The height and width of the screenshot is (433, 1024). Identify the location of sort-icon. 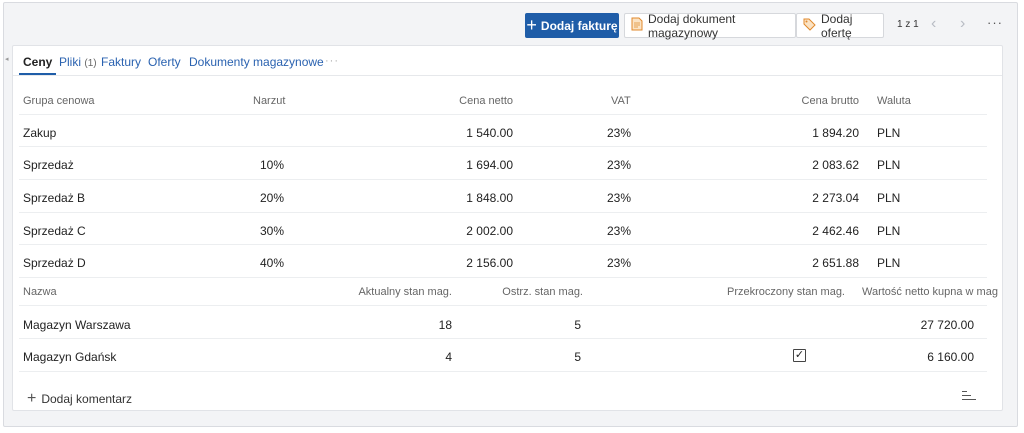
(969, 397).